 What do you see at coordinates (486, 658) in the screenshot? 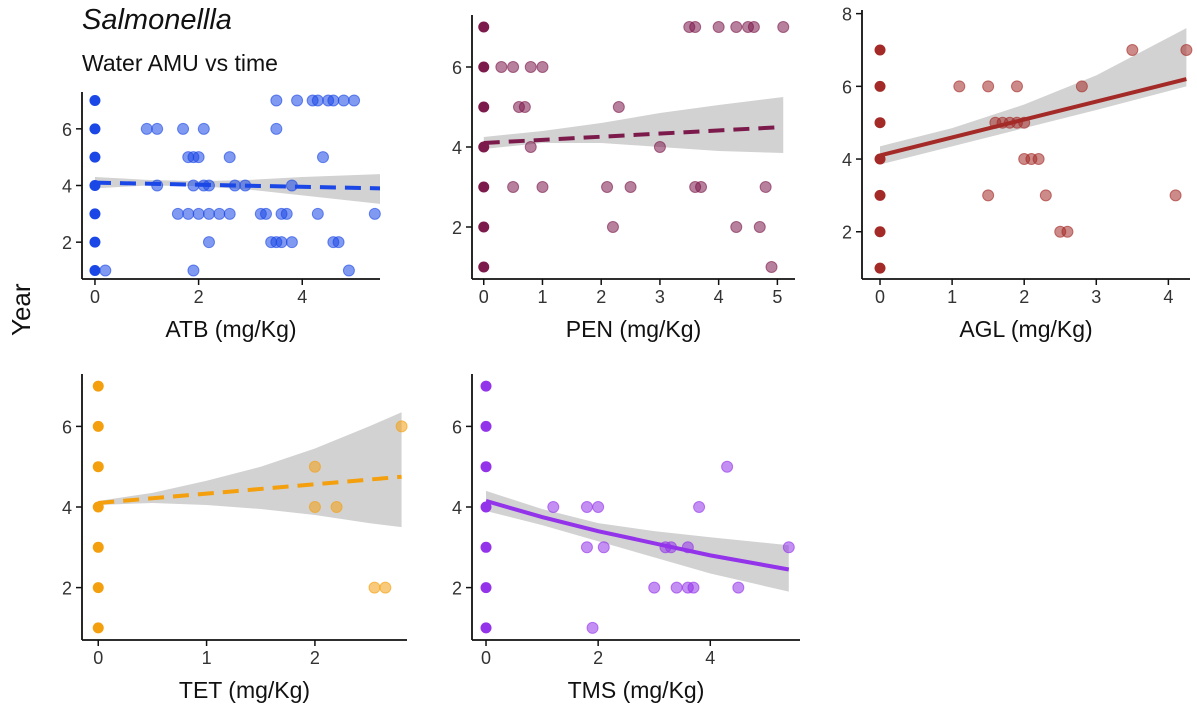
I see `tms-x-tick-label: 0` at bounding box center [486, 658].